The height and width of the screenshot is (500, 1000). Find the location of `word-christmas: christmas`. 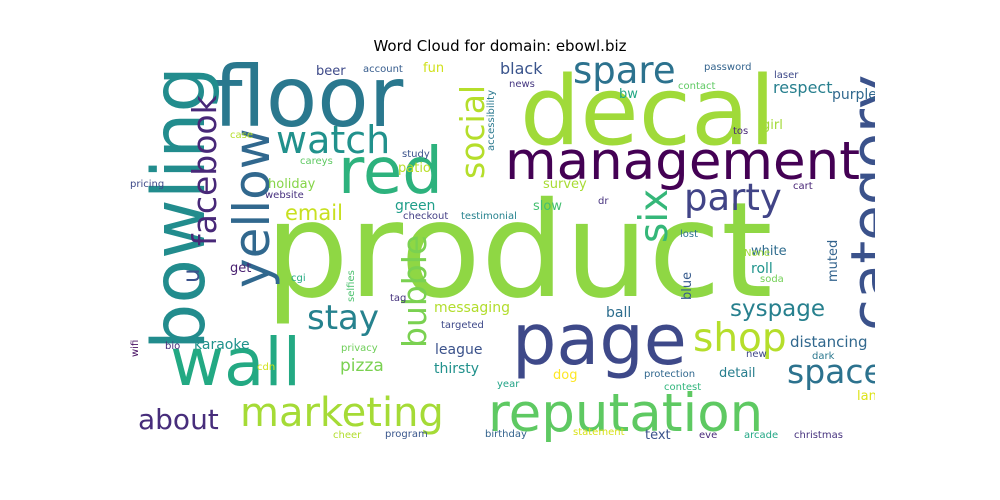

word-christmas: christmas is located at coordinates (818, 435).